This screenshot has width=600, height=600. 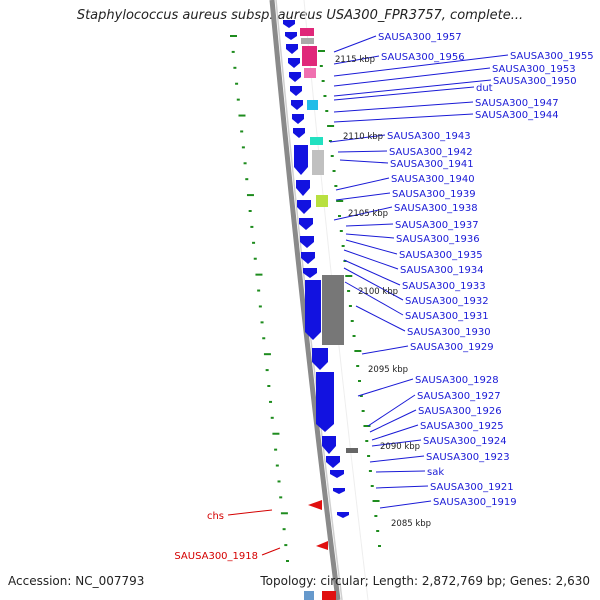 What do you see at coordinates (437, 225) in the screenshot?
I see `gene-label: SAUSA300_1937` at bounding box center [437, 225].